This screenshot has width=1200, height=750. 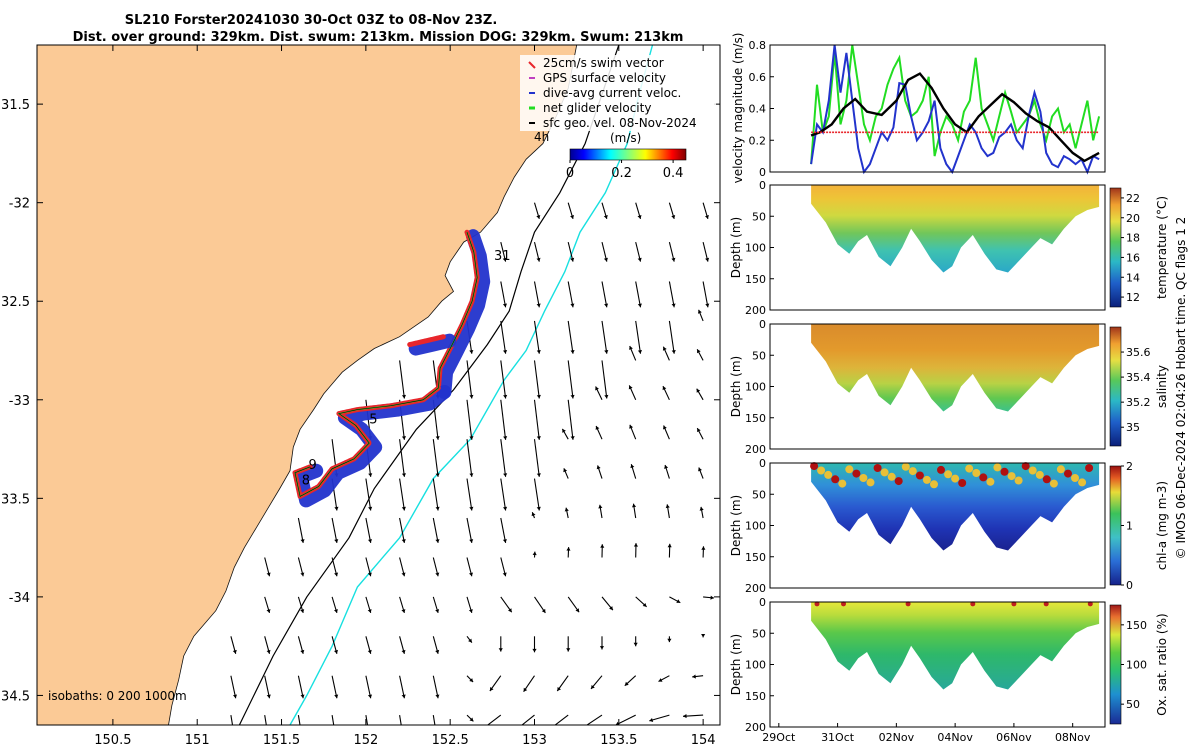 I want to click on colorbar-tick-label: 18, so click(x=1133, y=238).